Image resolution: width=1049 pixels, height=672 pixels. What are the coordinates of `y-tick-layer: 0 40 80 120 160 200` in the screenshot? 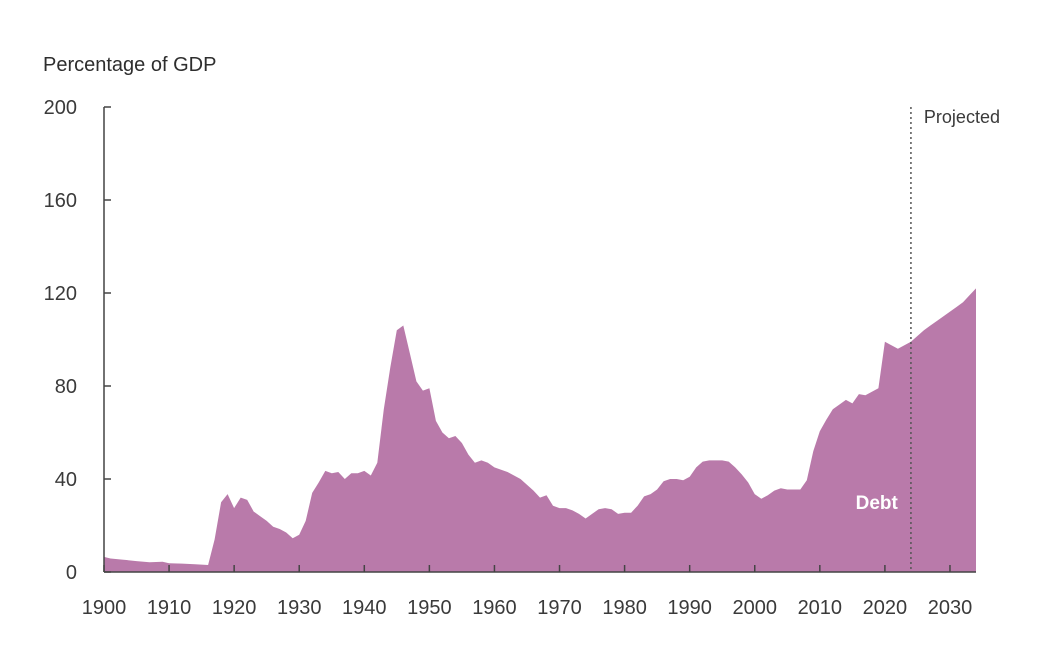 It's located at (77, 340).